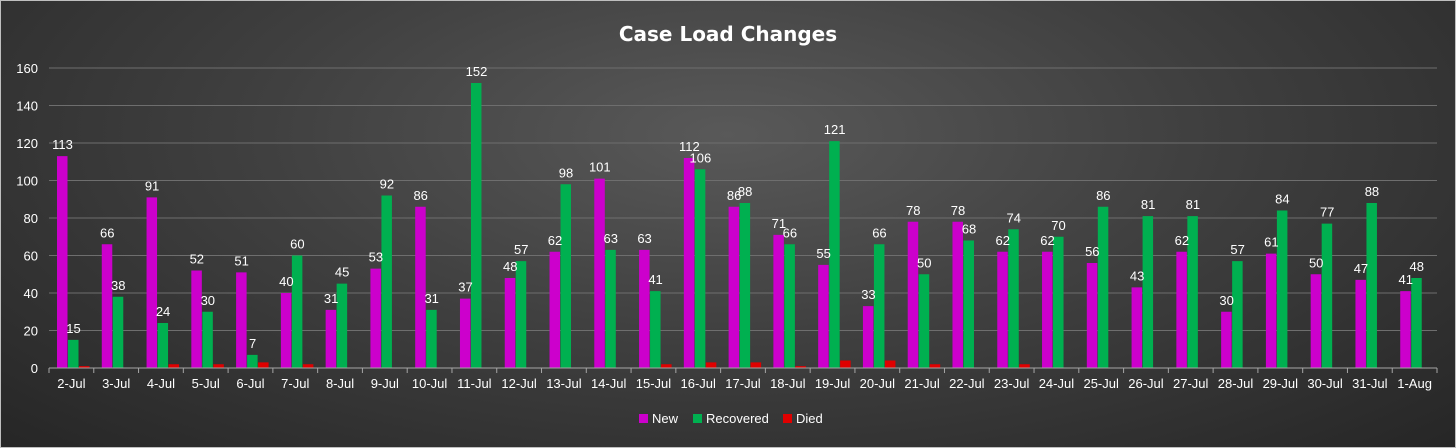  Describe the element at coordinates (420, 287) in the screenshot. I see `bar-new-10-Jul` at that location.